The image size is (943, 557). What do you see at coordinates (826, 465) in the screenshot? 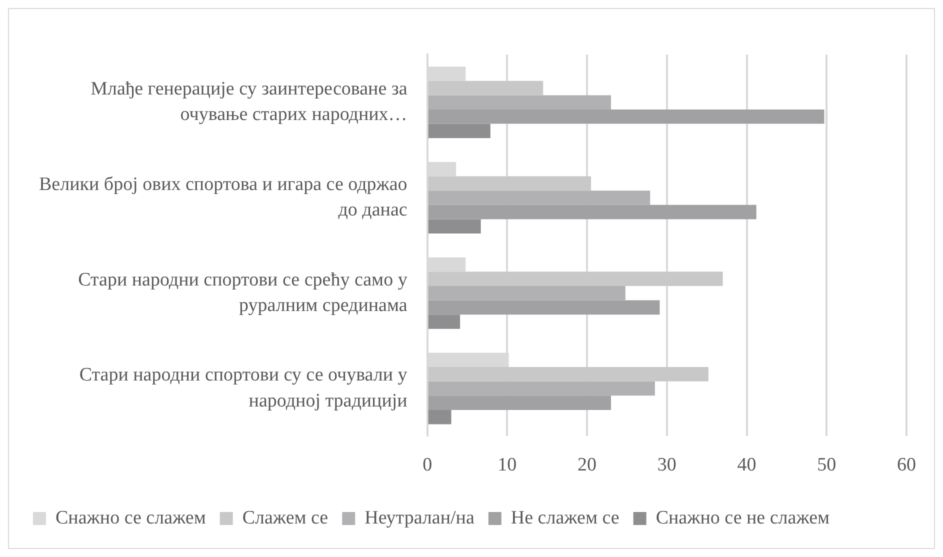
I see `x-tick-label: 50` at bounding box center [826, 465].